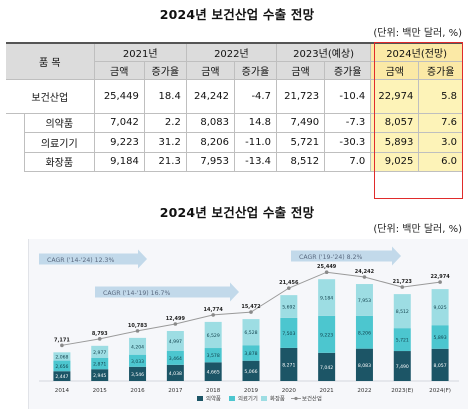 The width and height of the screenshot is (474, 415). What do you see at coordinates (440, 161) in the screenshot?
I see `table-cell: 6.0` at bounding box center [440, 161].